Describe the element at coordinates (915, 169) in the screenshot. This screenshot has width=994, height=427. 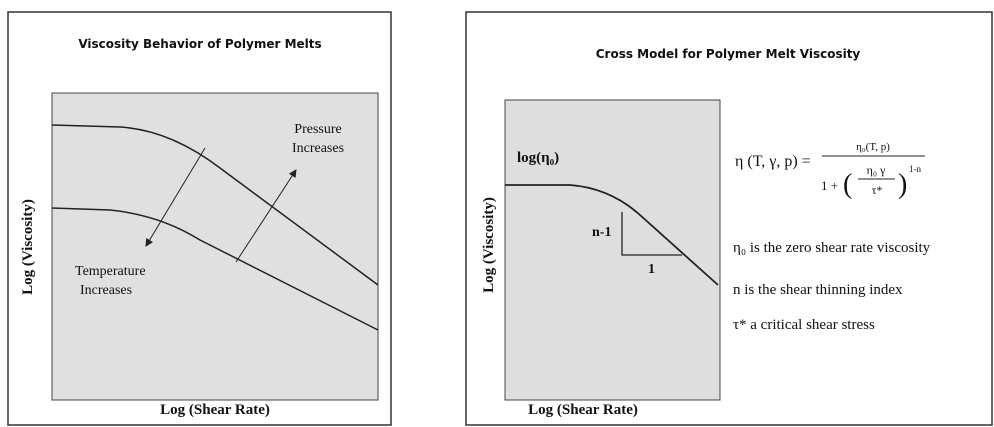
I see `exponent: 1-n` at that location.